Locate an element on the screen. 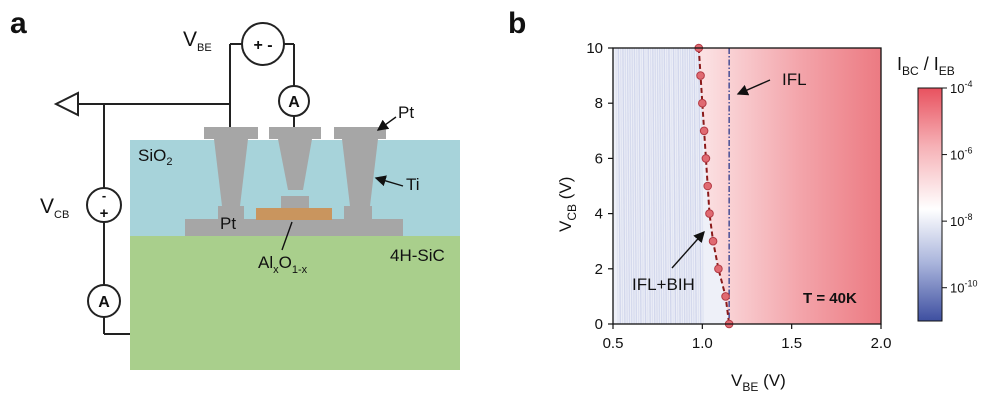  y-tick-label: 8 is located at coordinates (599, 103).